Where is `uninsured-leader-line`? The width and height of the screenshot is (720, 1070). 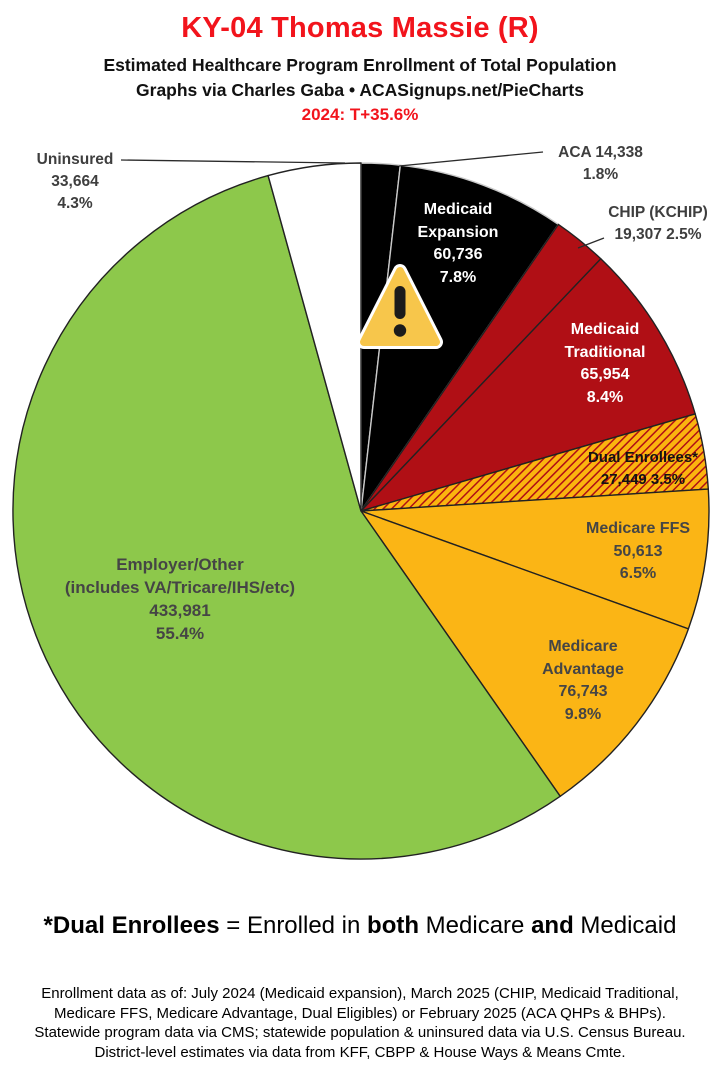
uninsured-leader-line is located at coordinates (233, 161).